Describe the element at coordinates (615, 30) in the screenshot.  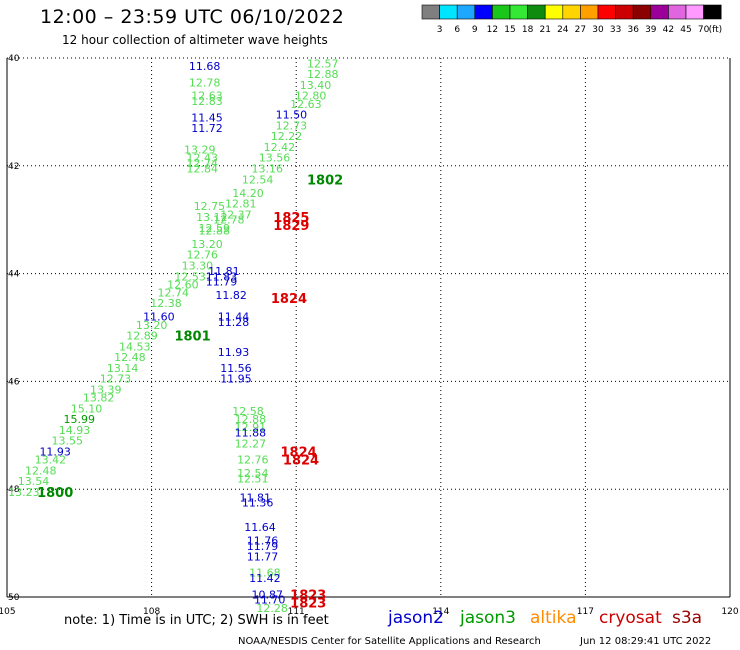
I see `color-scale-label: 33` at that location.